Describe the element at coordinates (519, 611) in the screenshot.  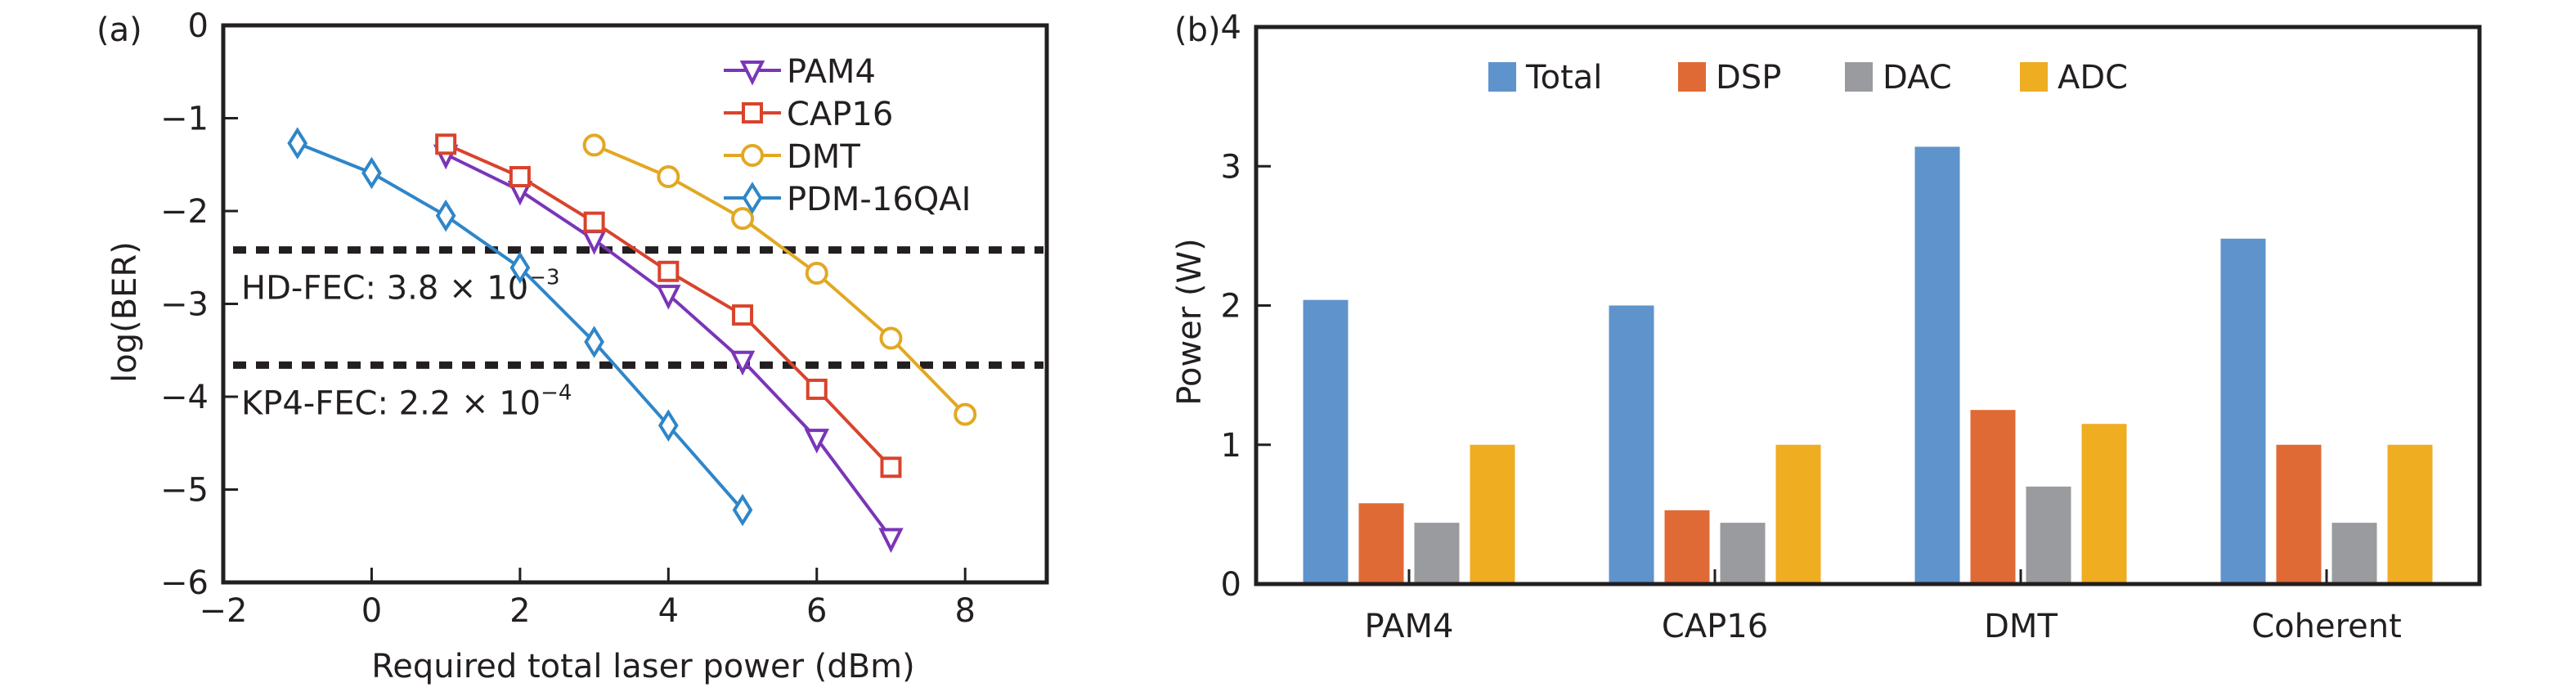
I see `x-tick-label: 2` at that location.